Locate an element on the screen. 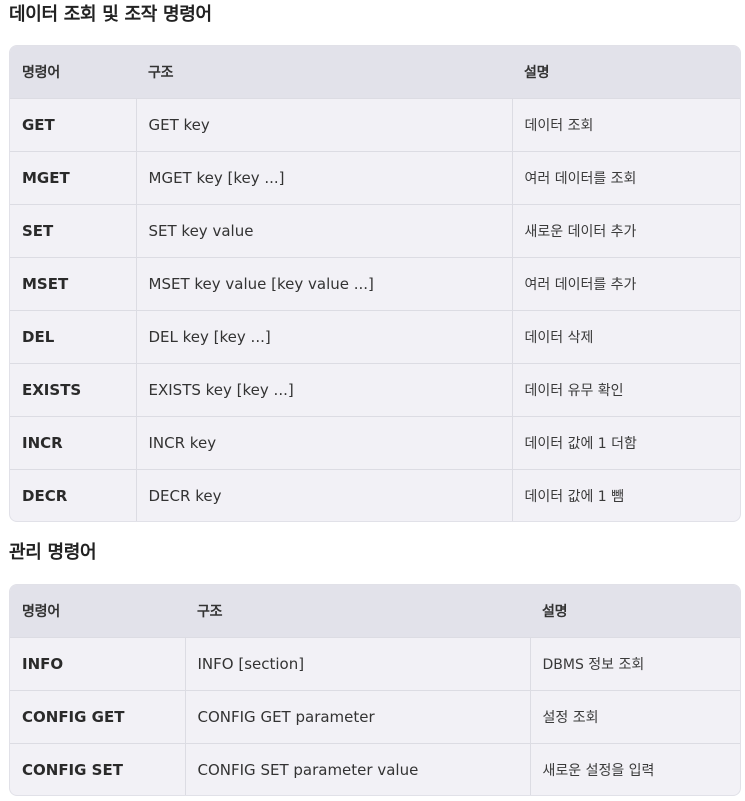 The height and width of the screenshot is (801, 745). structure-cell: DEL key [key ...] is located at coordinates (323, 337).